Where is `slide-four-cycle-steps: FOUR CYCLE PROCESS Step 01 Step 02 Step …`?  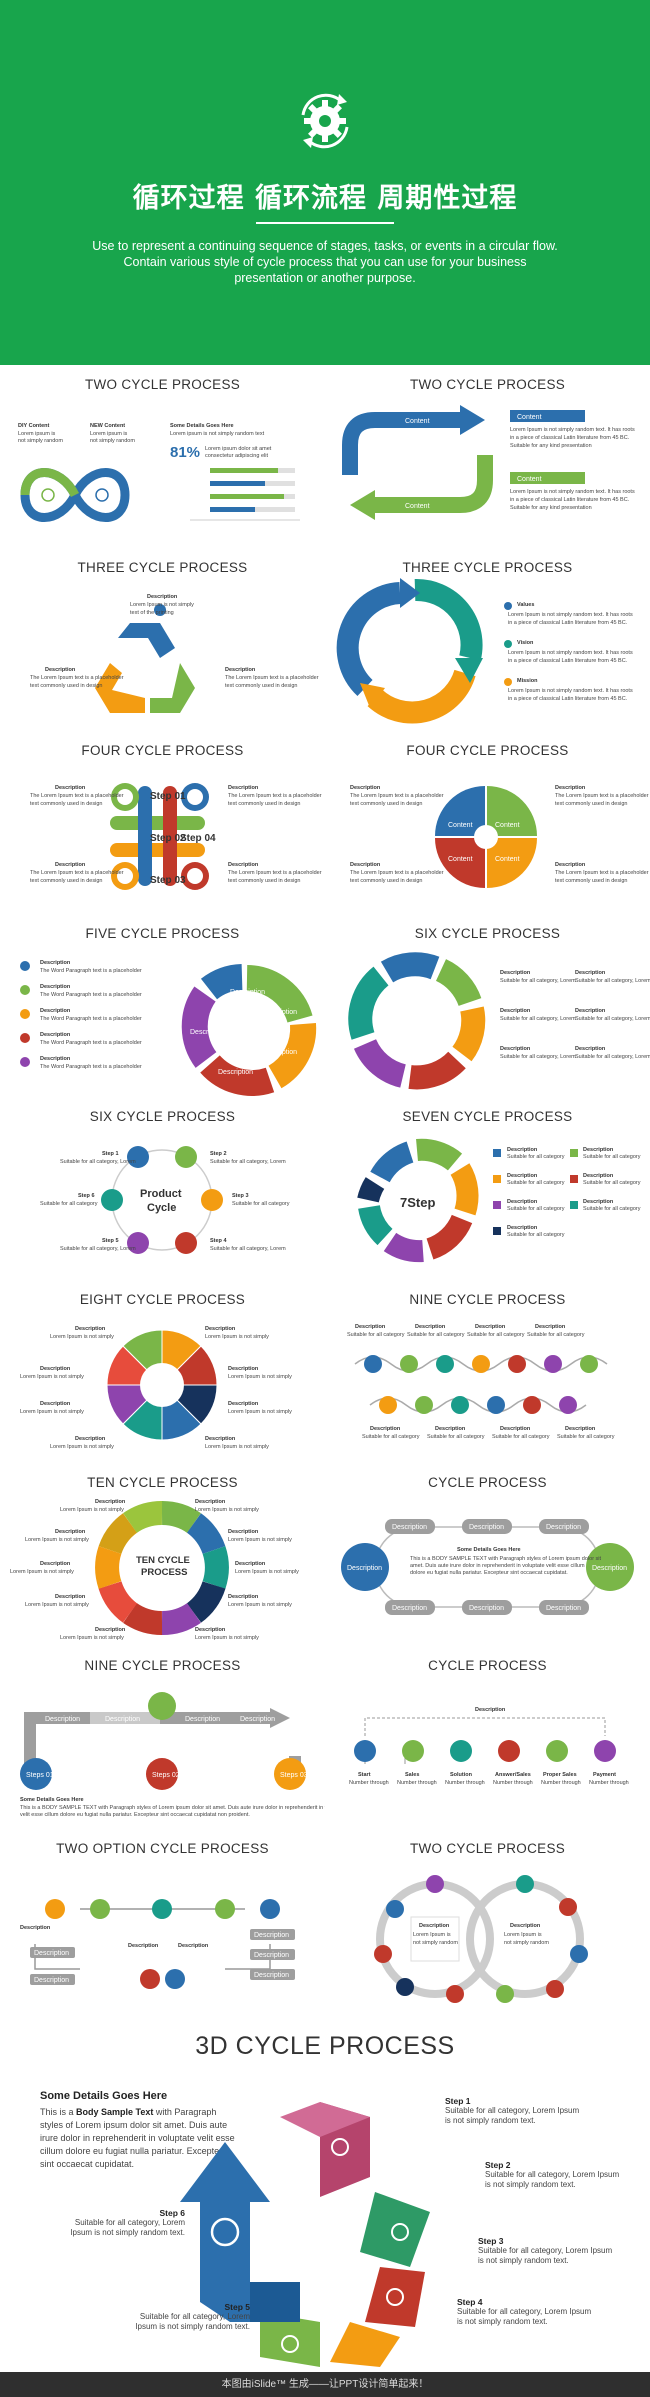
slide-four-cycle-steps: FOUR CYCLE PROCESS Step 01 Step 02 Step … is located at coordinates (162, 822).